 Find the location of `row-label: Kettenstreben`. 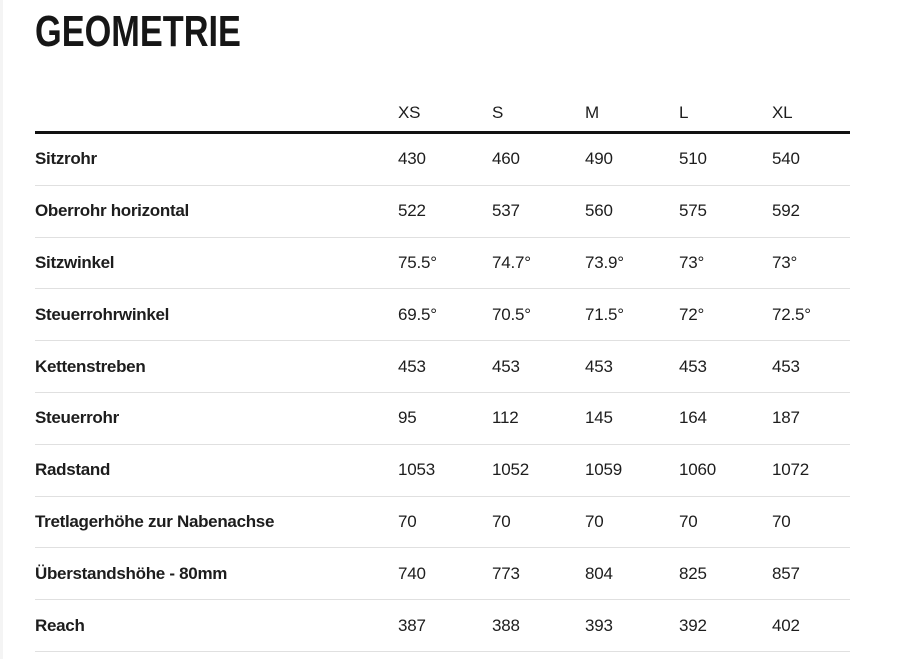

row-label: Kettenstreben is located at coordinates (90, 366).